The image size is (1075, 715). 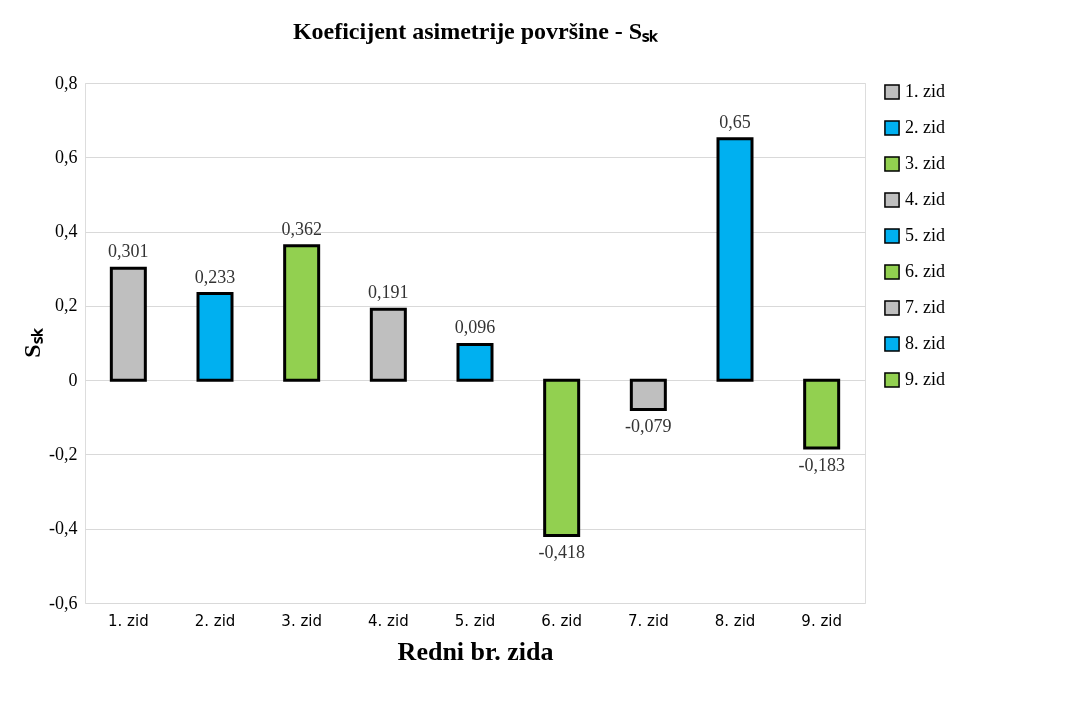 I want to click on x-tick-label: 1. zid, so click(x=128, y=620).